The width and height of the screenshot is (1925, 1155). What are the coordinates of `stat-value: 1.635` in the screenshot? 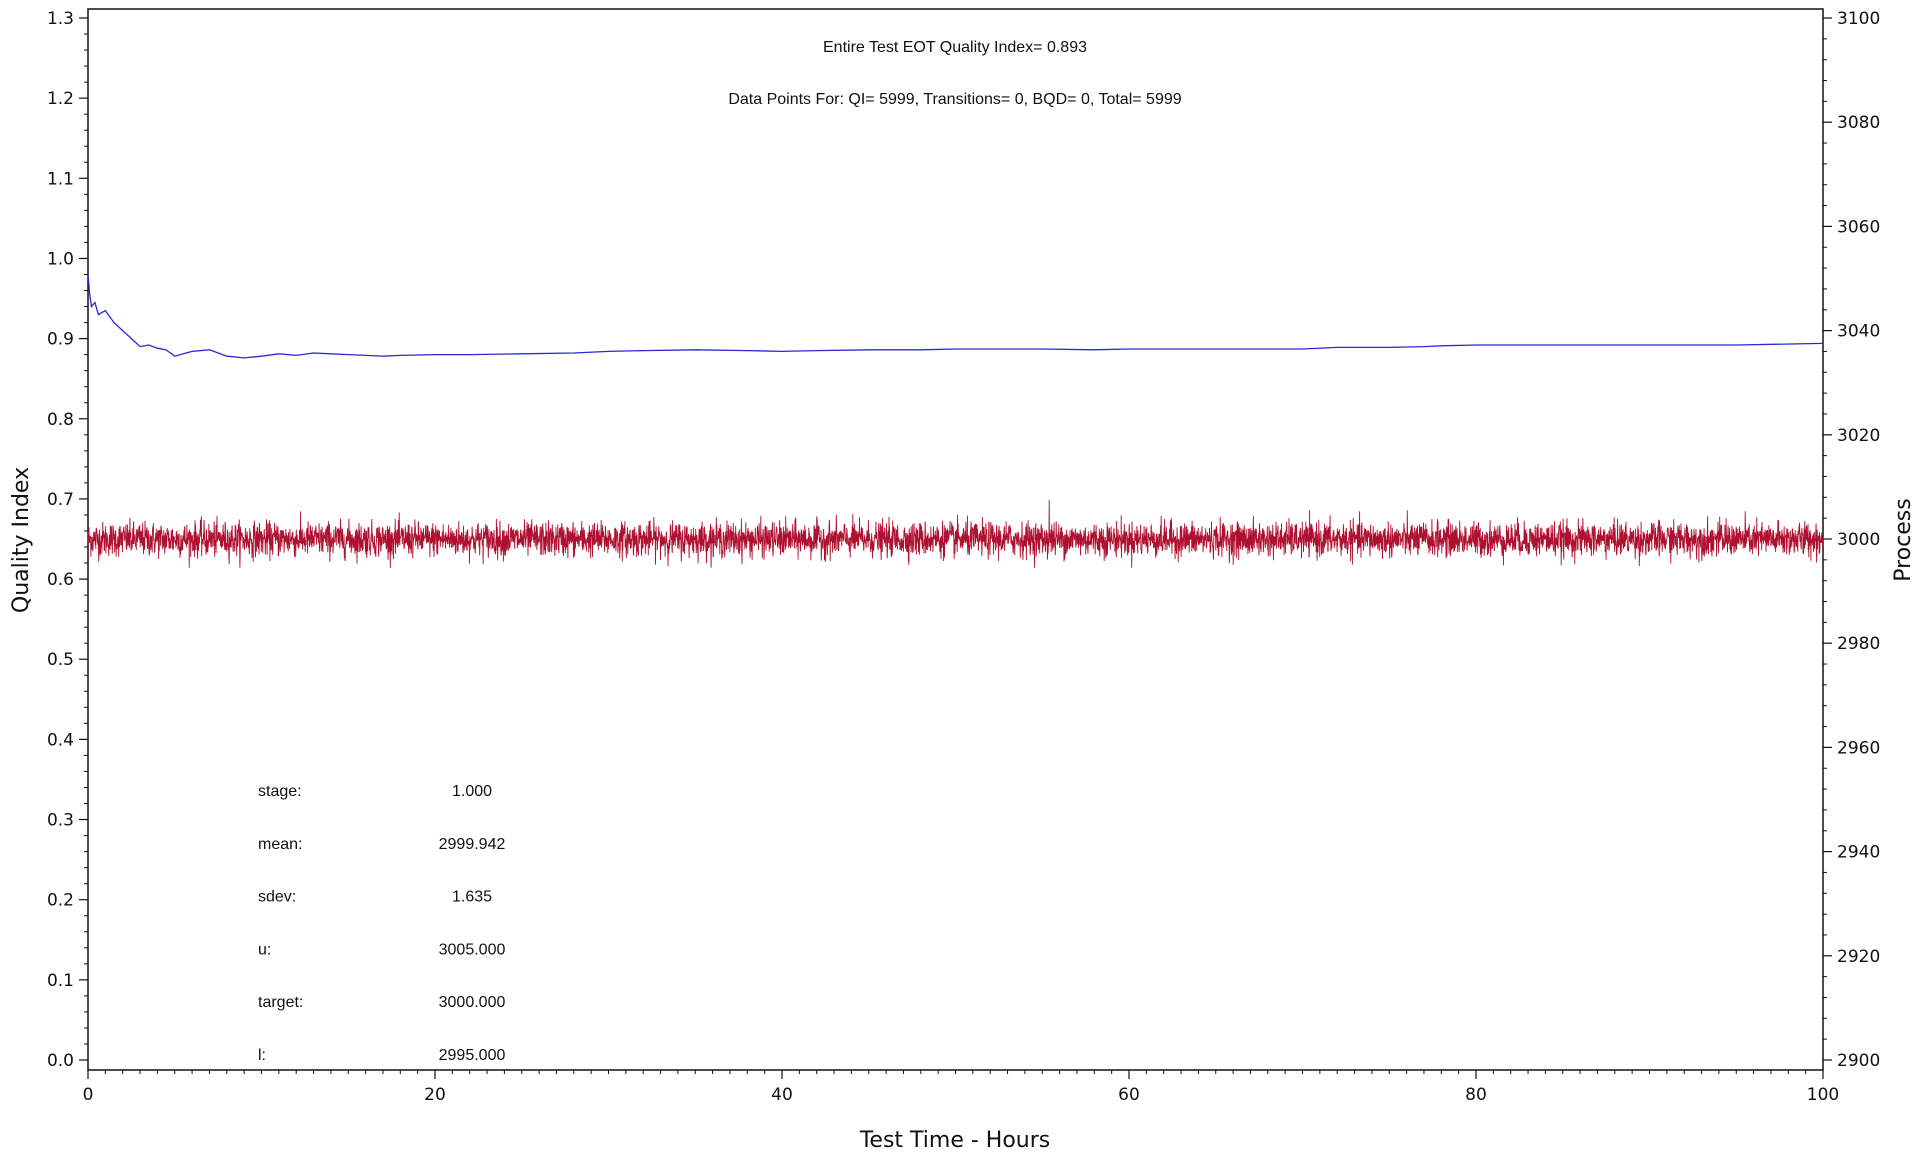 It's located at (472, 897).